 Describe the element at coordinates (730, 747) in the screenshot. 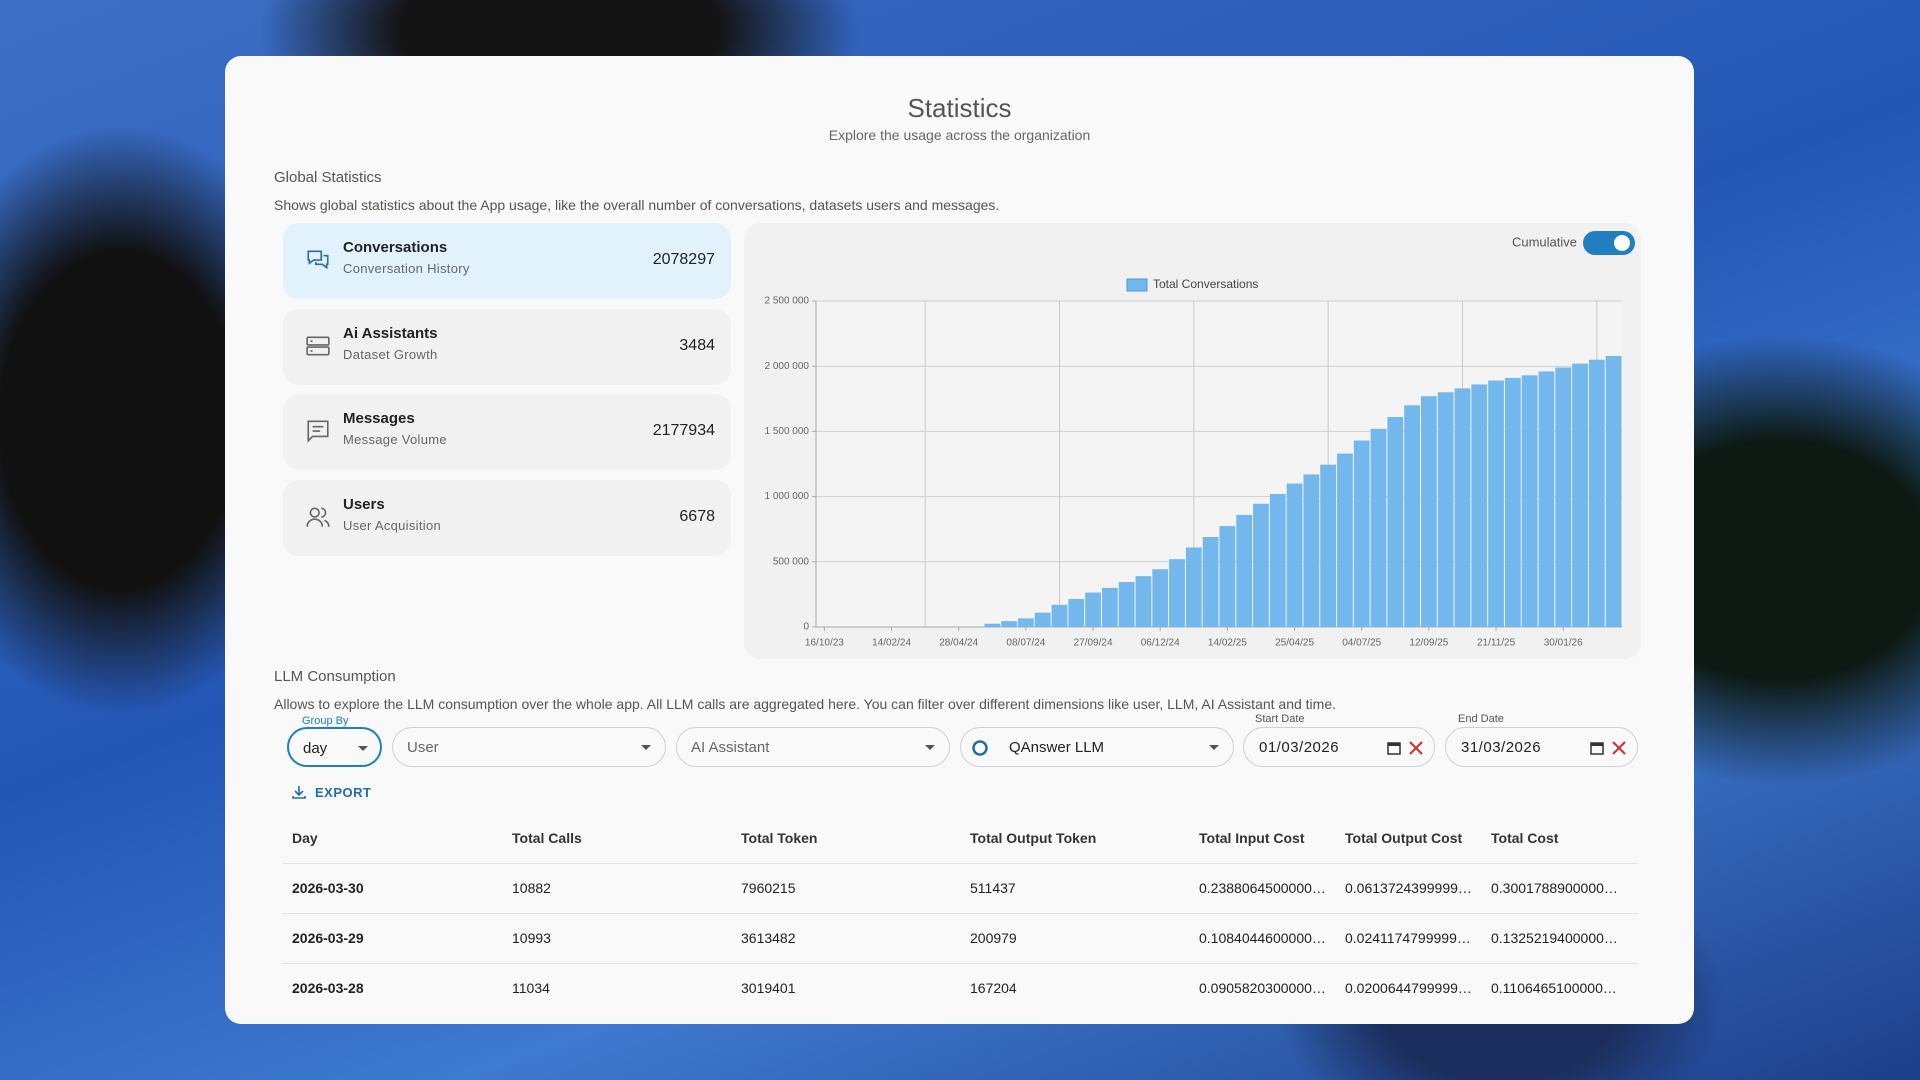

I see `select-placeholder: AI Assistant` at that location.